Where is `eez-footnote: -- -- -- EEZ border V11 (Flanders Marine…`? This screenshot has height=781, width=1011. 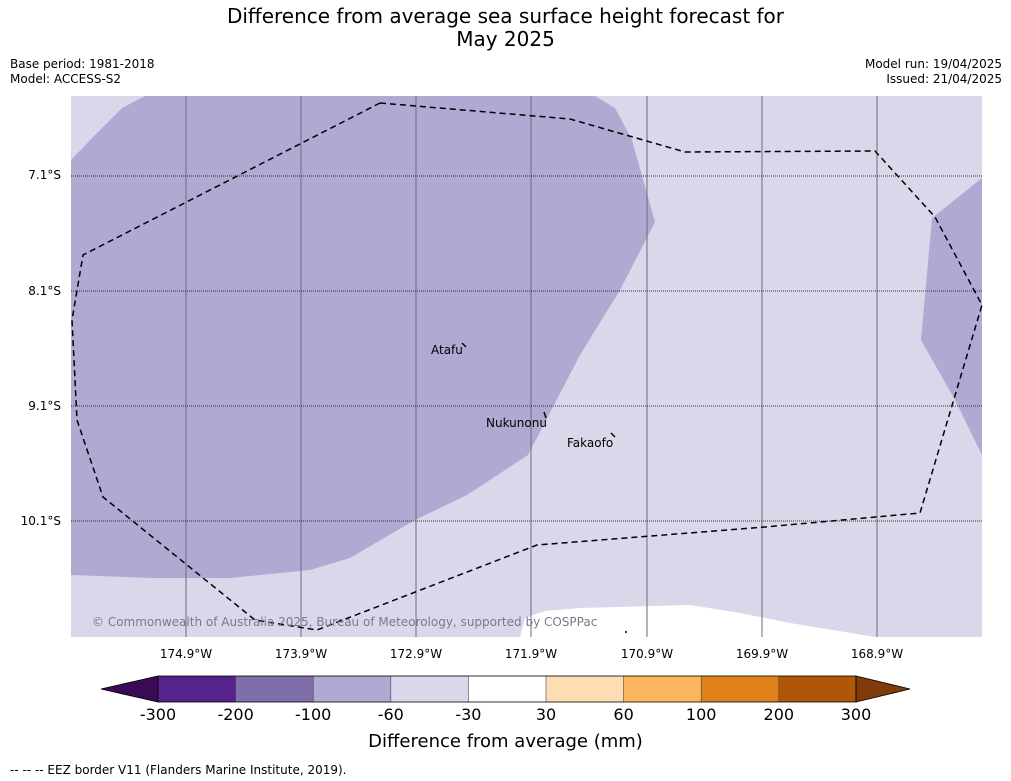 eez-footnote: -- -- -- EEZ border V11 (Flanders Marine… is located at coordinates (178, 770).